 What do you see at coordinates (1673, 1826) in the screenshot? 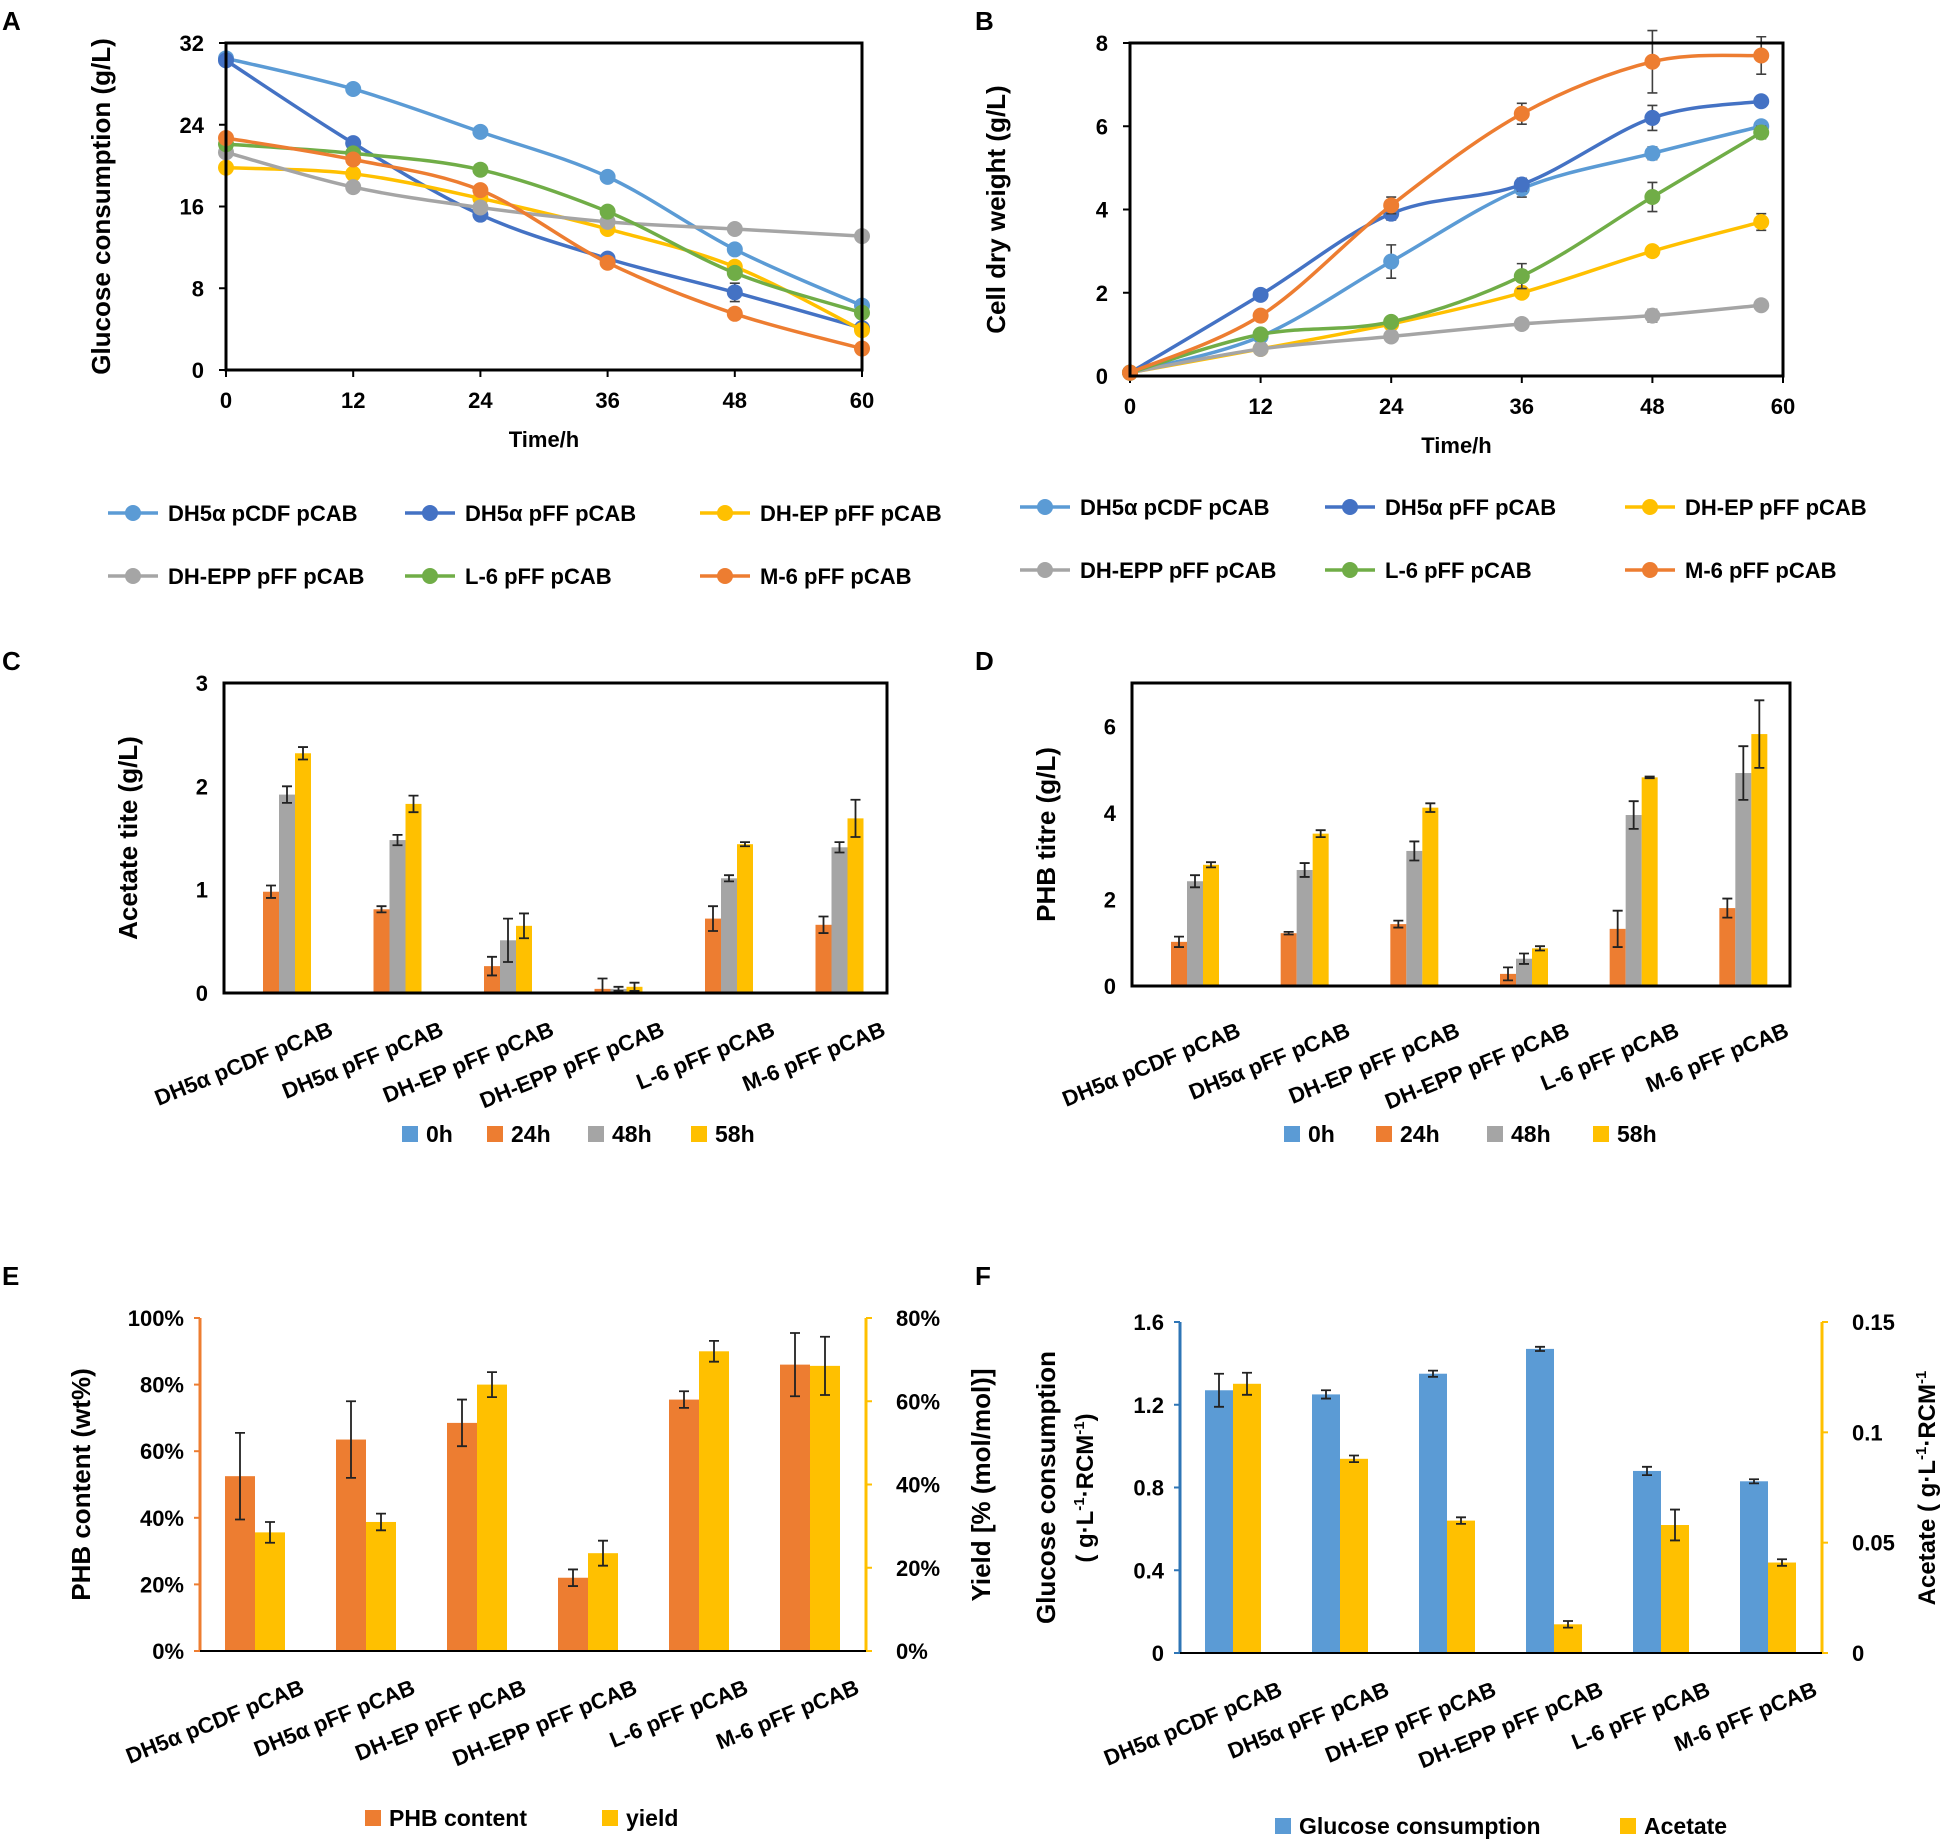
I see `legend-item-acetate: Acetate` at bounding box center [1673, 1826].